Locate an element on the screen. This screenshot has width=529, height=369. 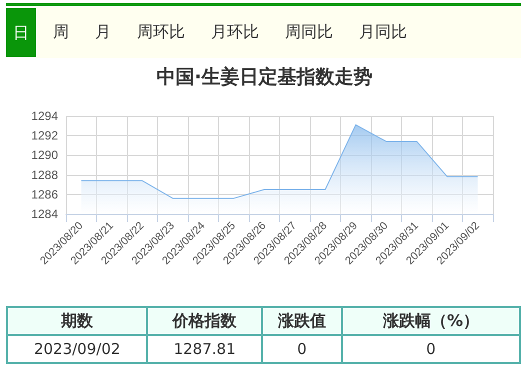
text: 周环比 is located at coordinates (161, 32).